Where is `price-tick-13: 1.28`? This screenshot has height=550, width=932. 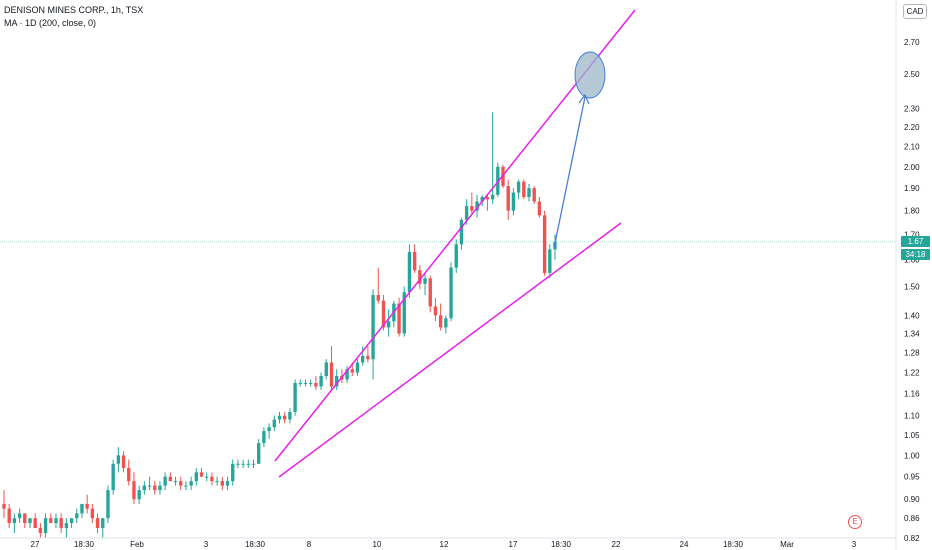 price-tick-13: 1.28 is located at coordinates (912, 353).